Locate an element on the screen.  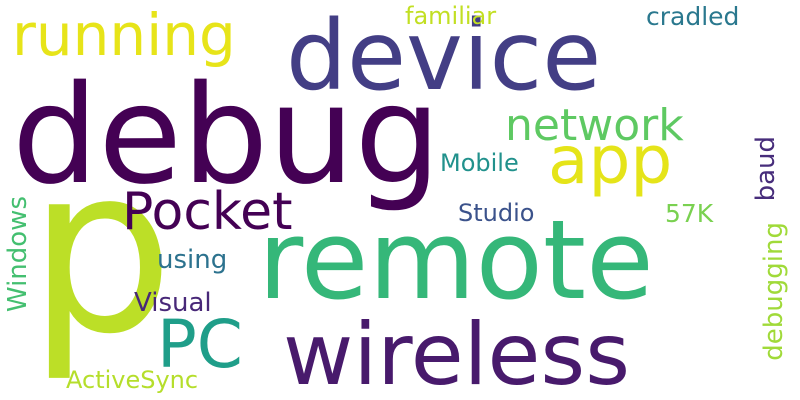
word-device: device is located at coordinates (444, 56).